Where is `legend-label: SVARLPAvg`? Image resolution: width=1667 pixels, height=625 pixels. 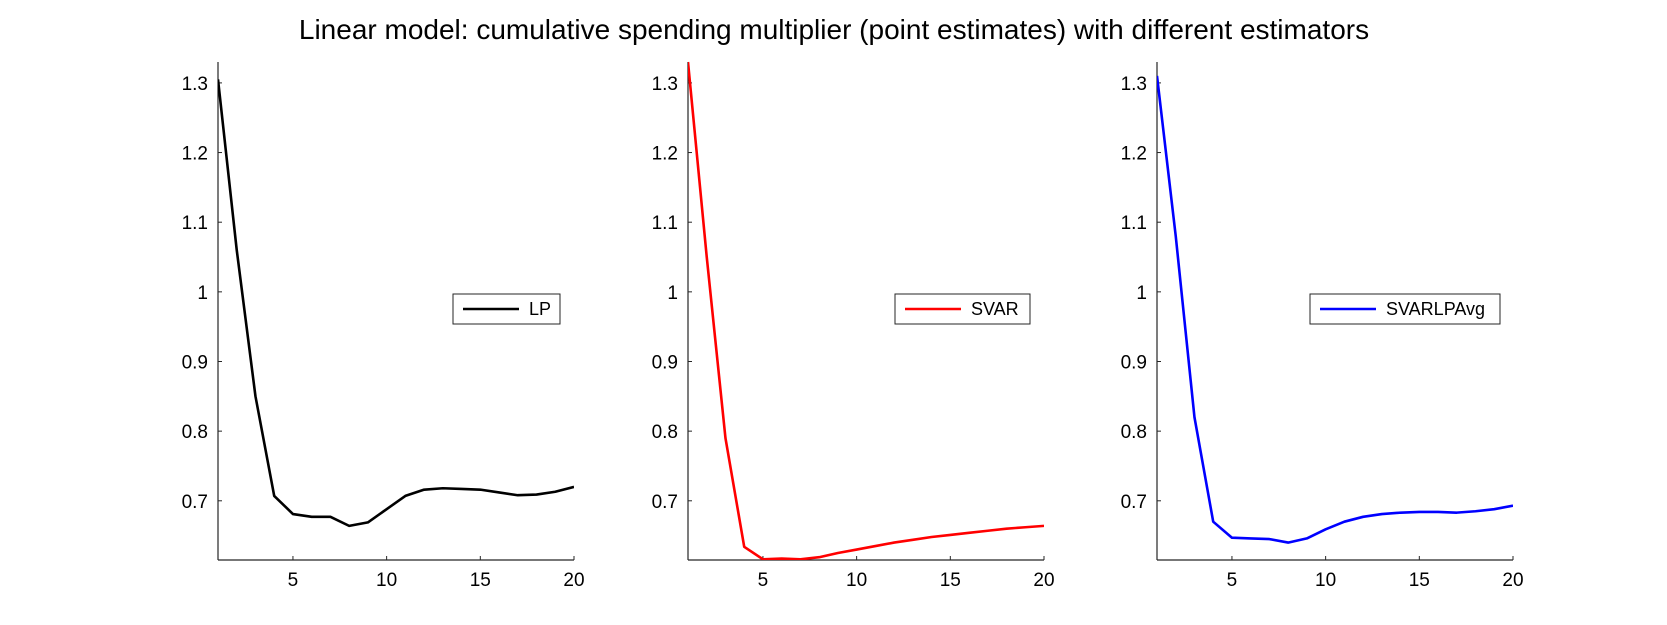
legend-label: SVARLPAvg is located at coordinates (1435, 309).